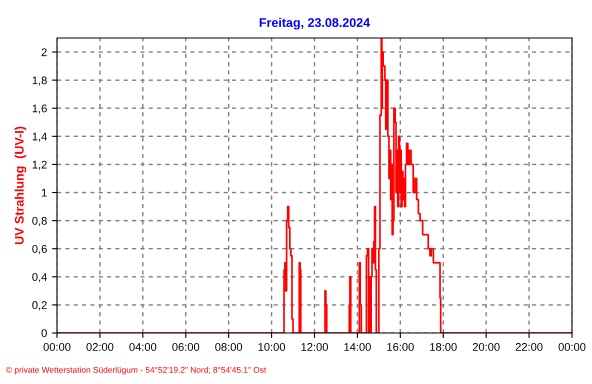 The height and width of the screenshot is (384, 592). I want to click on y-tick-label: 0,6, so click(39, 249).